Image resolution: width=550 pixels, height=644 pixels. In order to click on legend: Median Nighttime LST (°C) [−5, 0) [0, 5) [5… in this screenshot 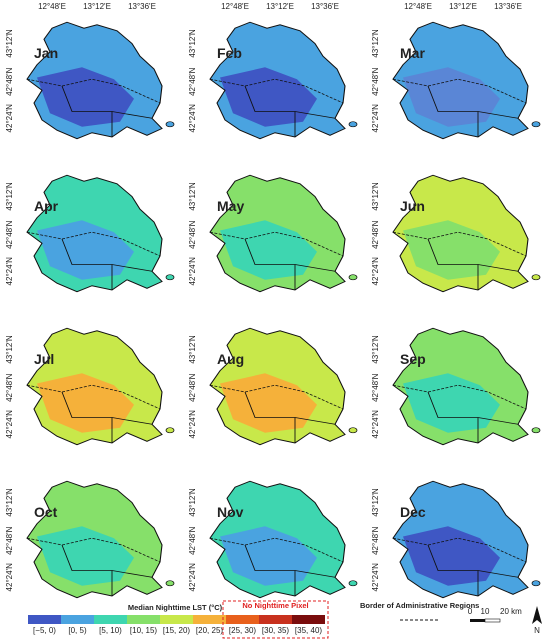, I will do `click(285, 619)`.